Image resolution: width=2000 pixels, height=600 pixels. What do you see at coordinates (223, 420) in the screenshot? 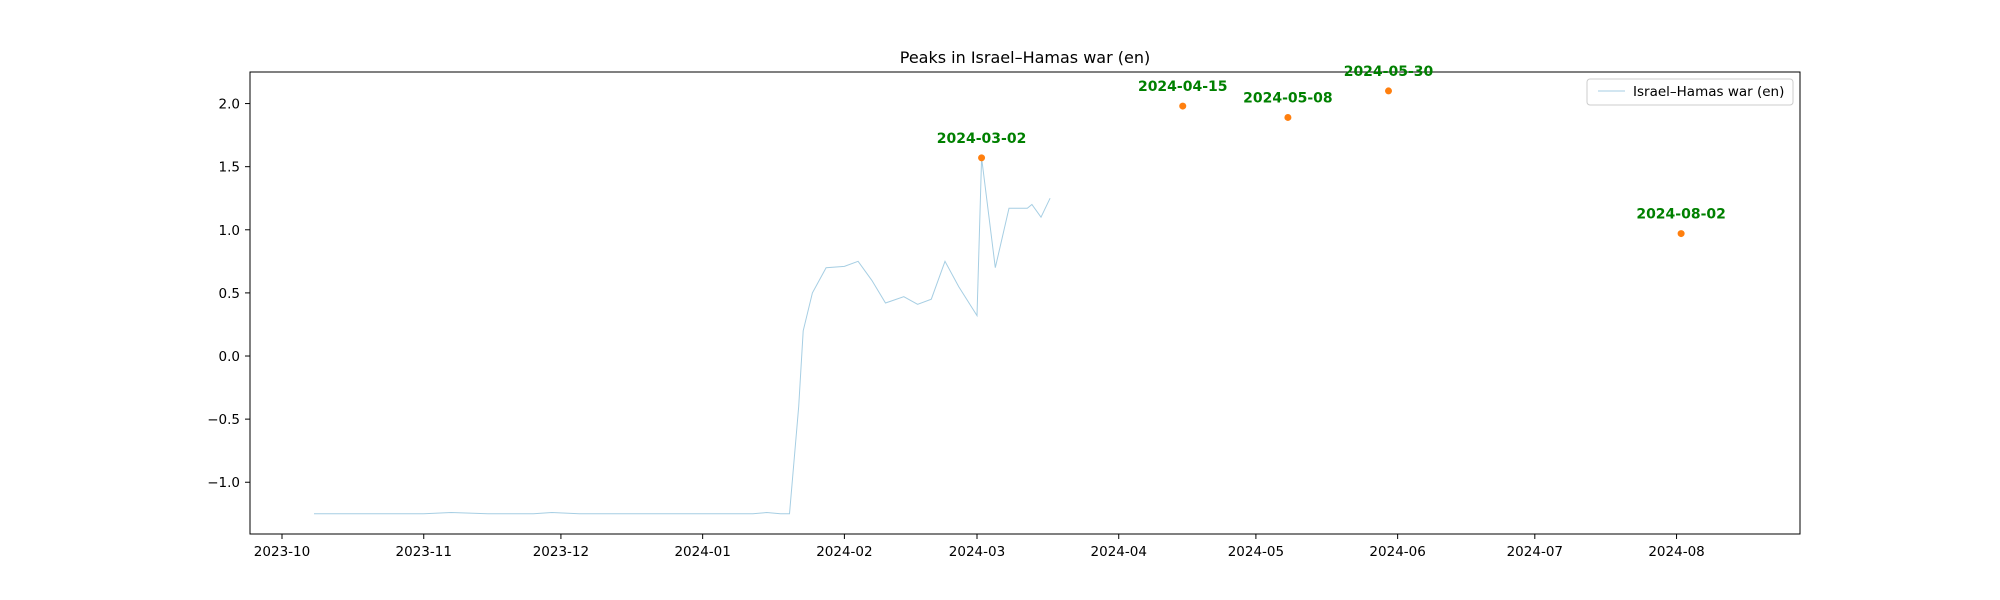
I see `y-tick-label: −0.5` at bounding box center [223, 420].